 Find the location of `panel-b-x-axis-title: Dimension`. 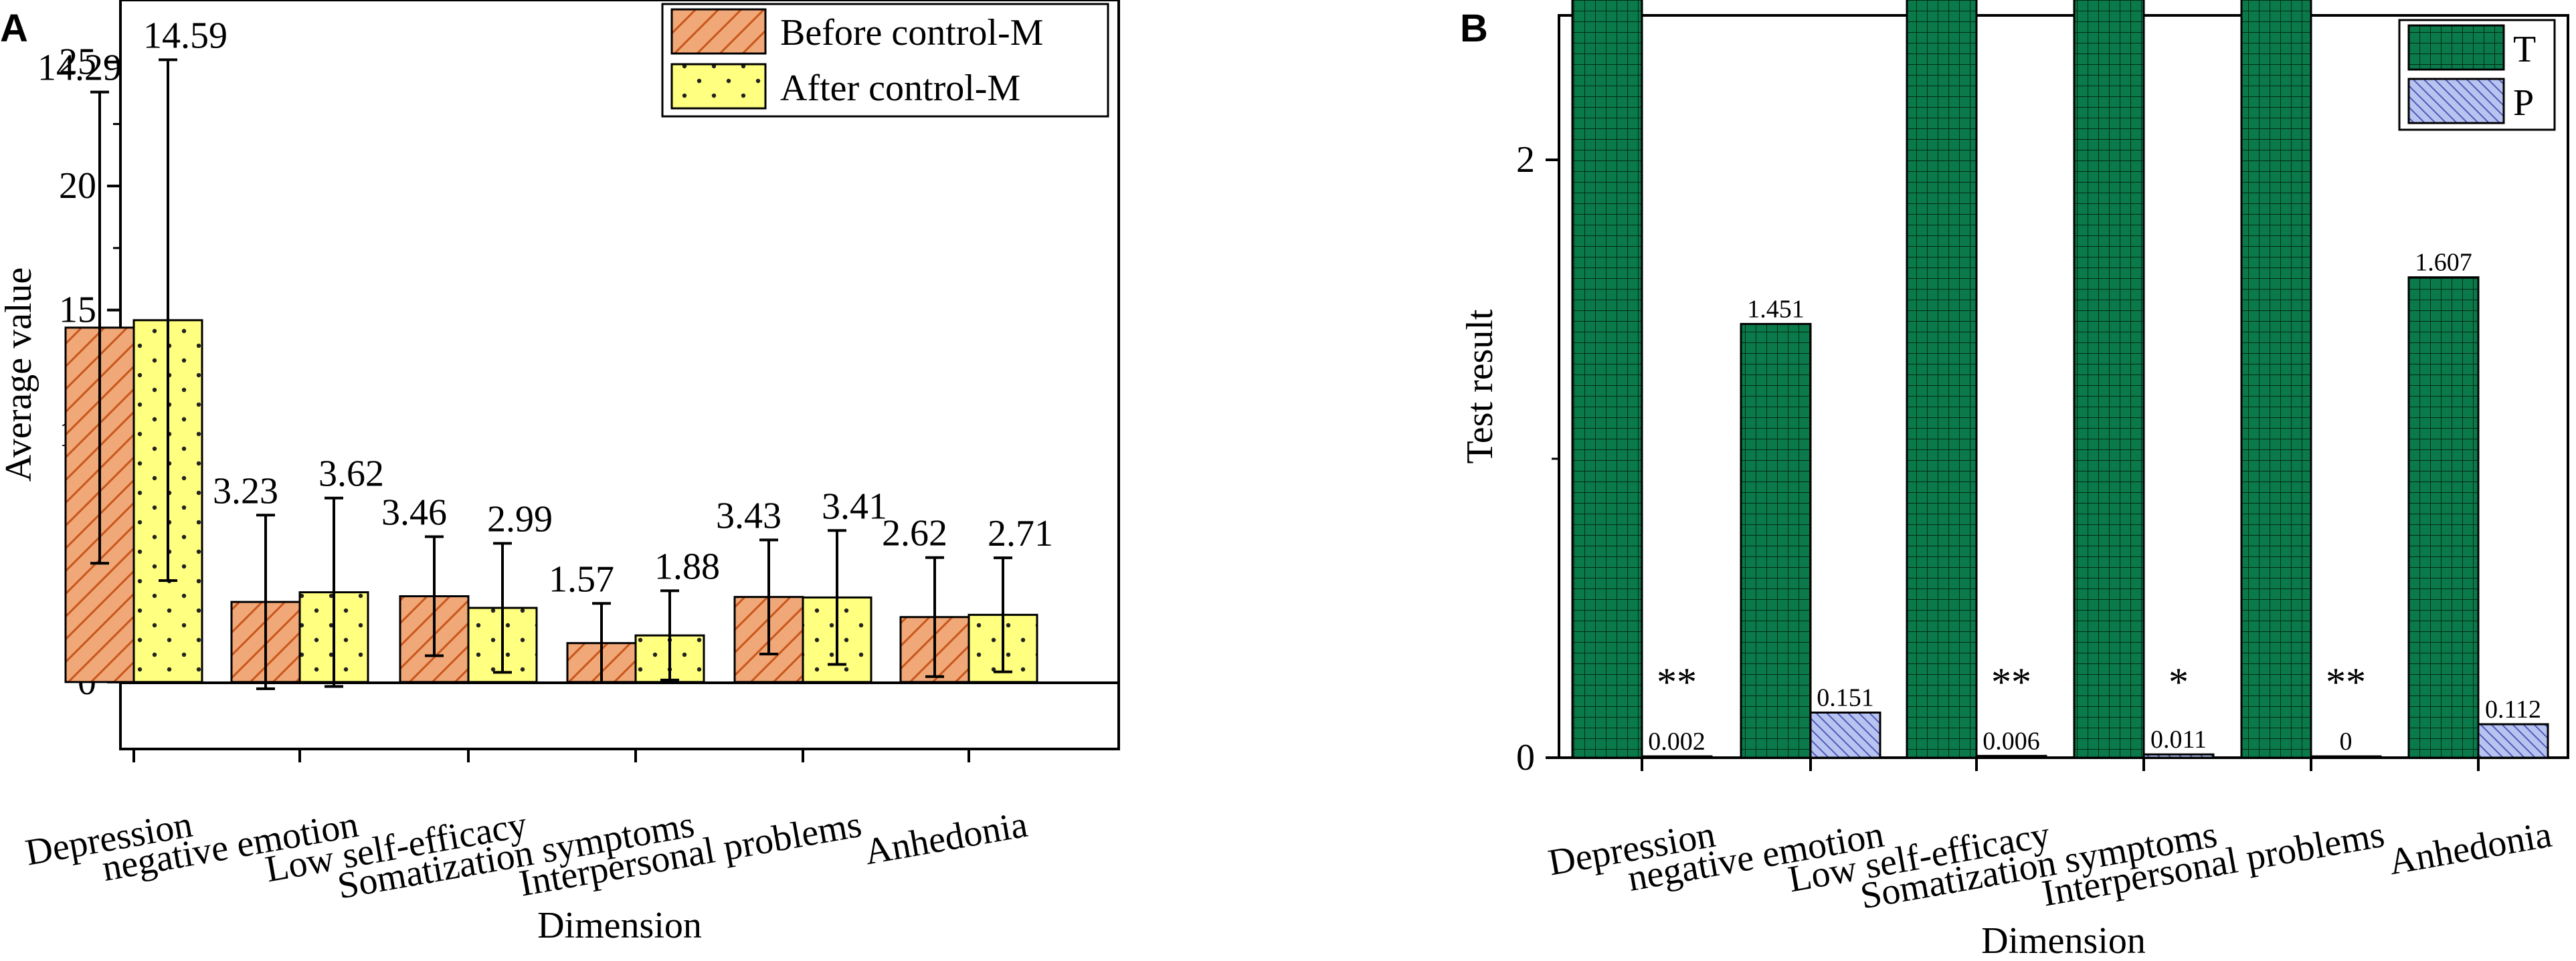

panel-b-x-axis-title: Dimension is located at coordinates (2063, 940).